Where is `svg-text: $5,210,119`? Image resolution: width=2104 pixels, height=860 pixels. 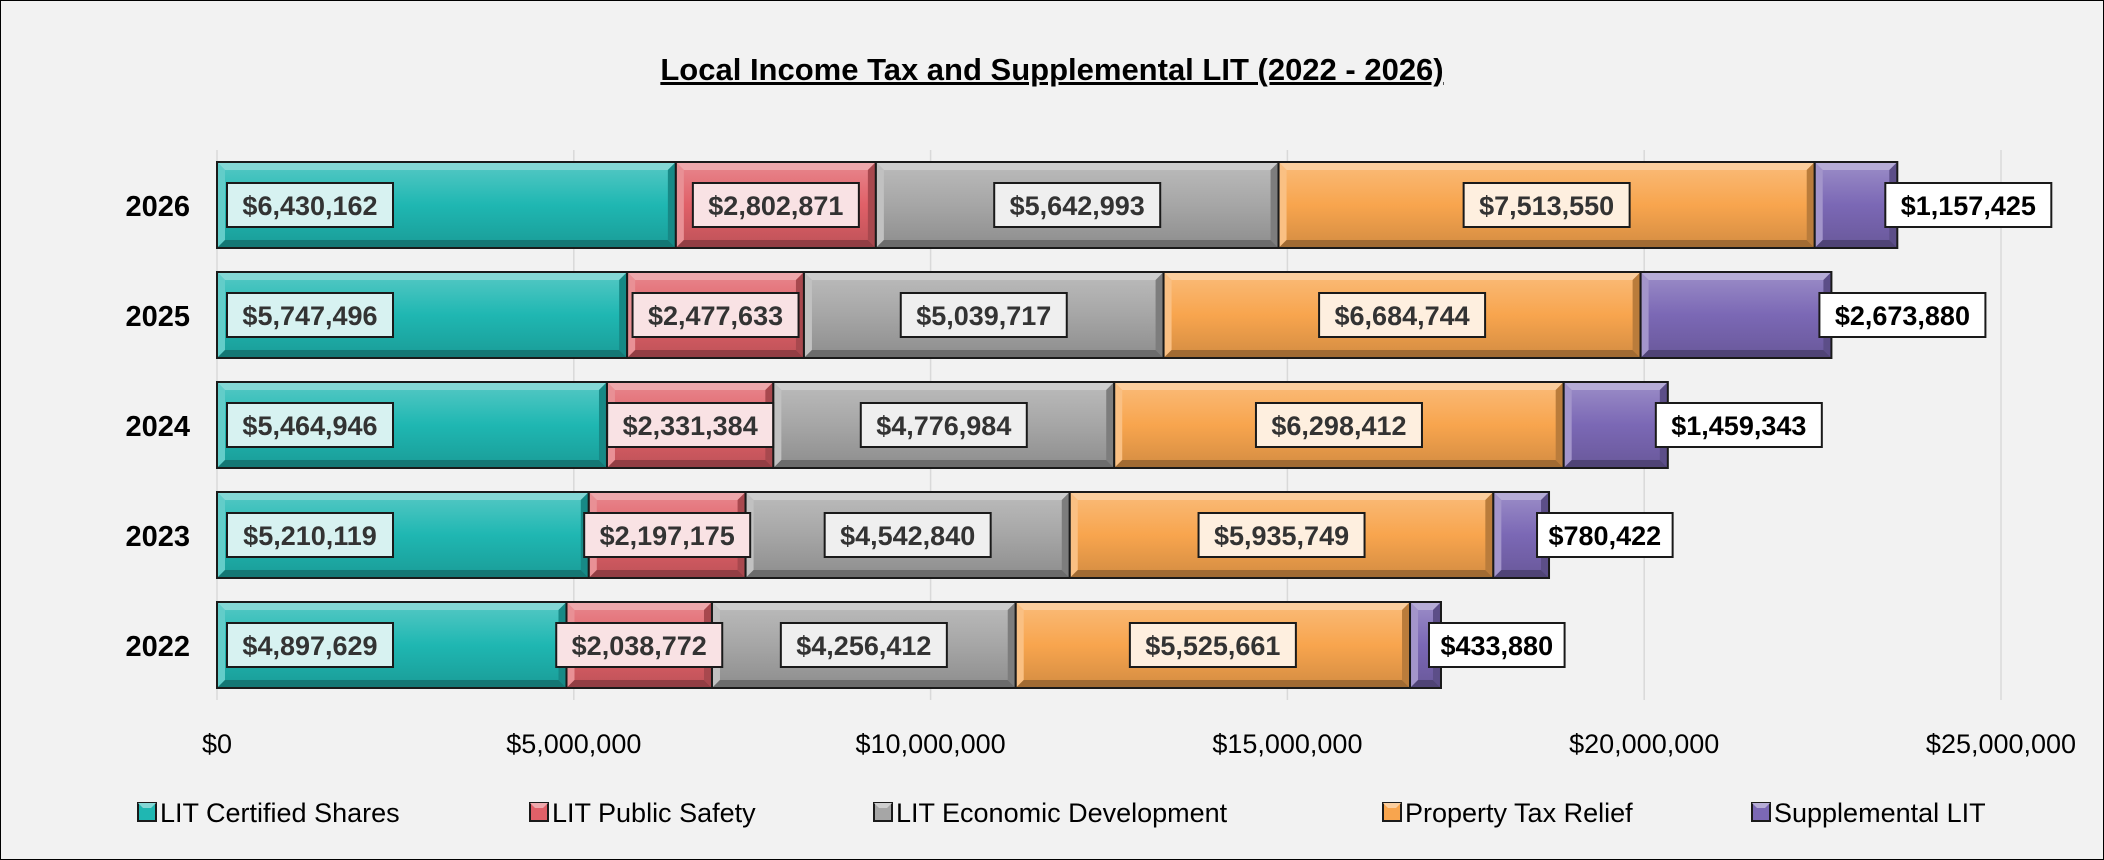 svg-text: $5,210,119 is located at coordinates (310, 536).